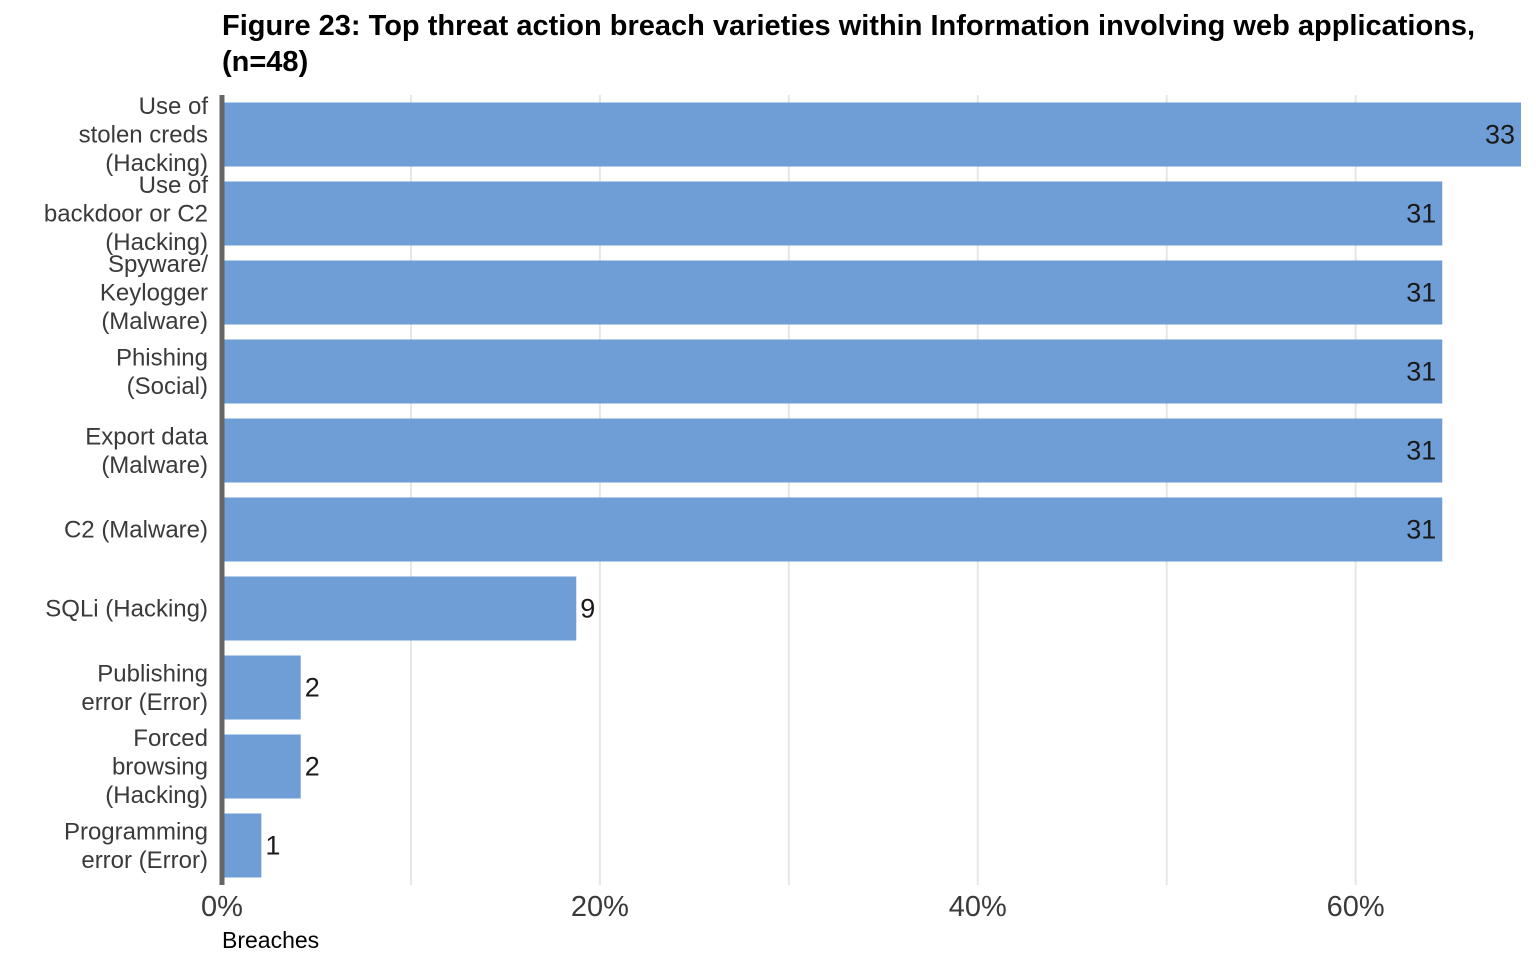 The width and height of the screenshot is (1536, 964). Describe the element at coordinates (144, 688) in the screenshot. I see `category-label: Publishing error (Error)` at that location.